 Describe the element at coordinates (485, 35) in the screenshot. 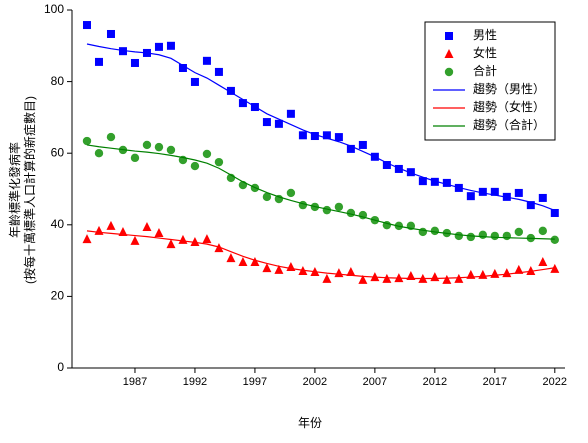

I see `legend-label: 男性` at that location.